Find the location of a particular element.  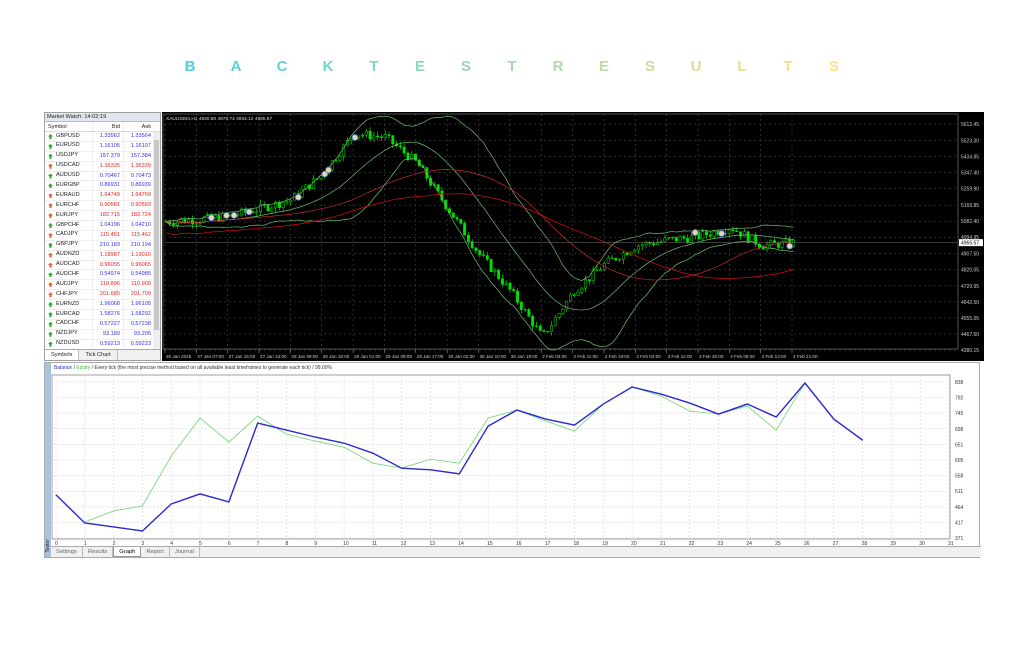

scrollbar is located at coordinates (156, 241).